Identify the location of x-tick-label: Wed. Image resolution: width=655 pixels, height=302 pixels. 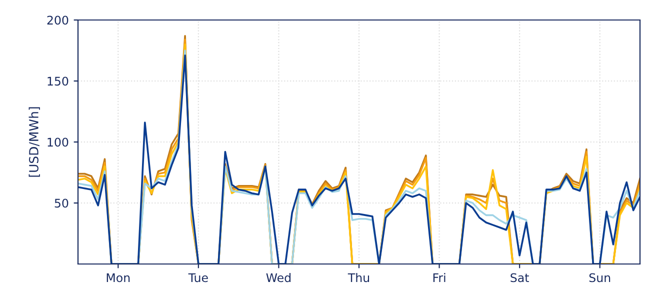
(278, 277).